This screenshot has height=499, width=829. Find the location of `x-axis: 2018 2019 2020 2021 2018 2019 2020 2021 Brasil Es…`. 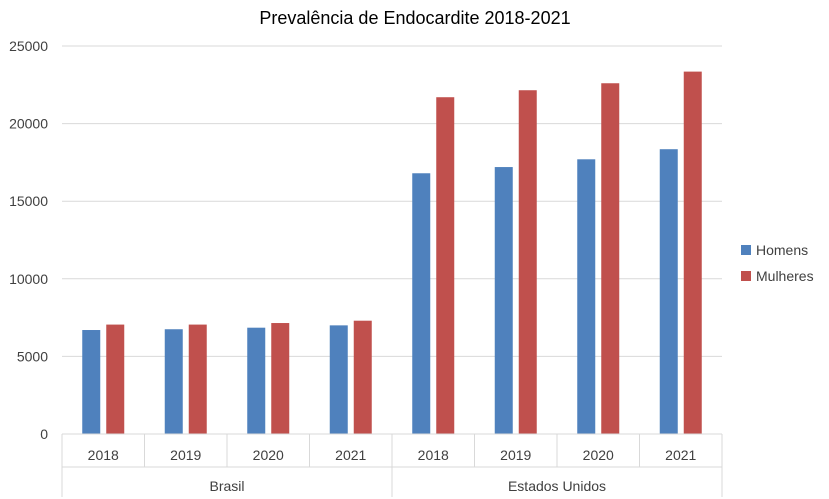

x-axis: 2018 2019 2020 2021 2018 2019 2020 2021 Brasil Es… is located at coordinates (392, 465).